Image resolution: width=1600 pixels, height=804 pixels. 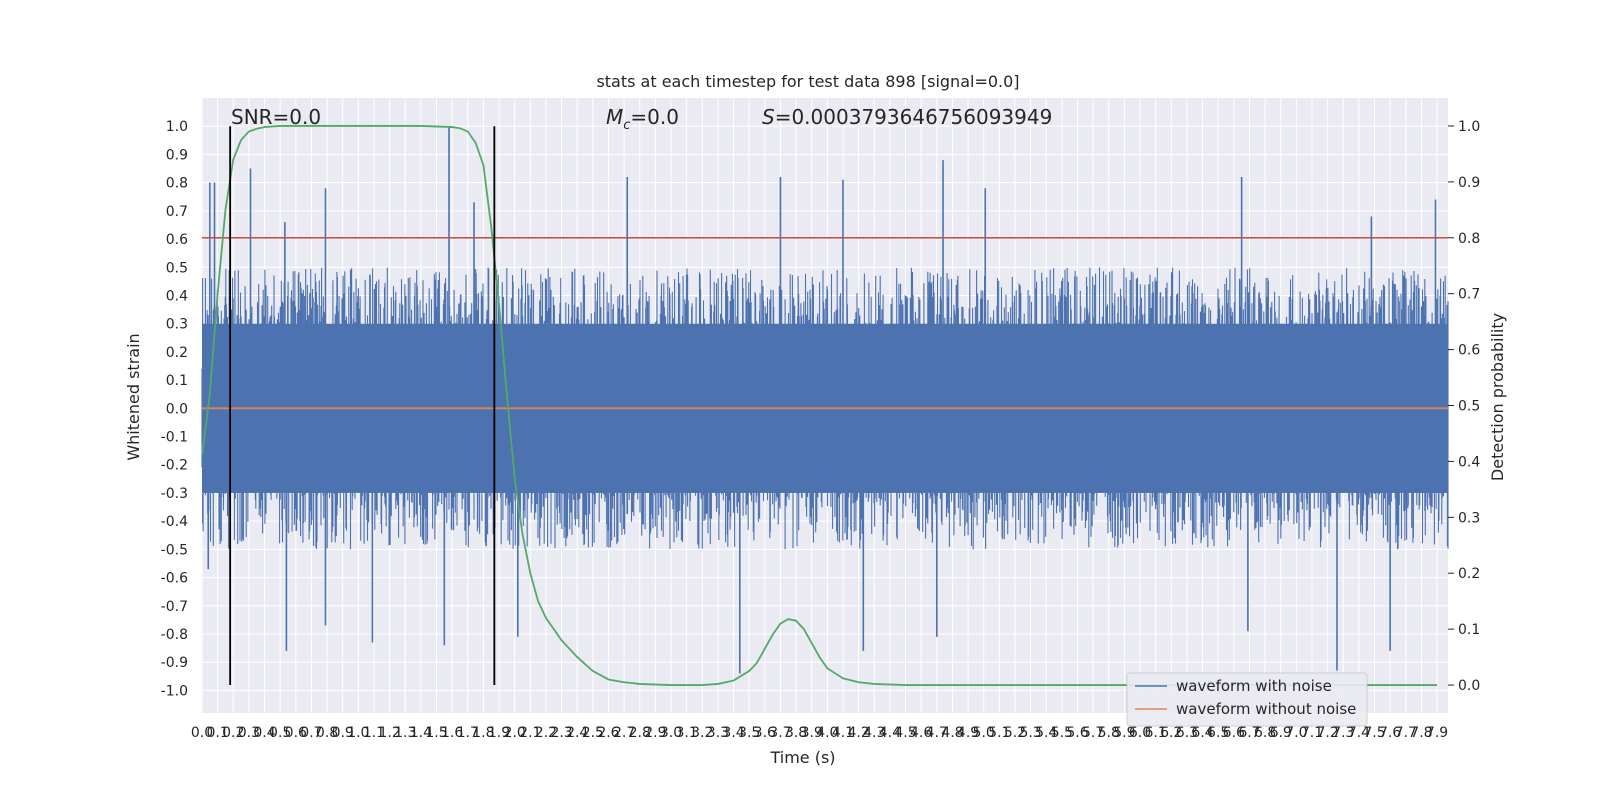 I want to click on x-tick-label: 1.9, so click(x=499, y=733).